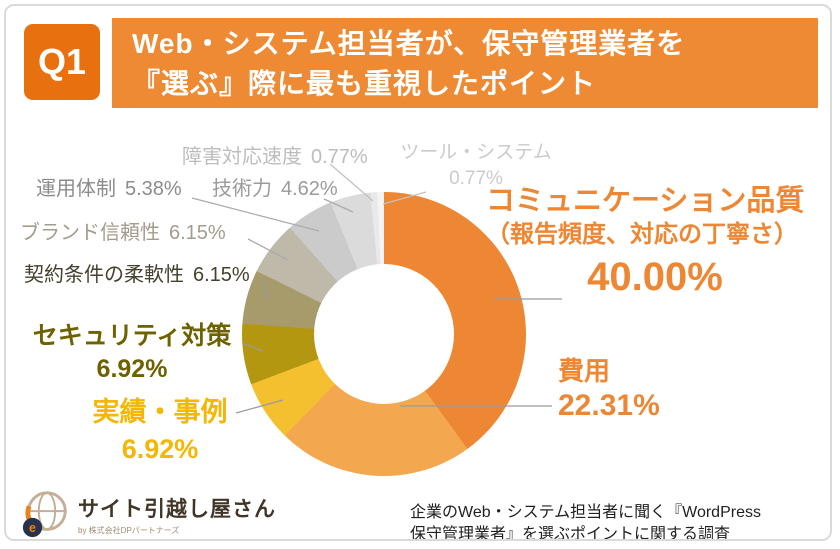 The width and height of the screenshot is (840, 549). I want to click on question-badge: Q1, so click(62, 62).